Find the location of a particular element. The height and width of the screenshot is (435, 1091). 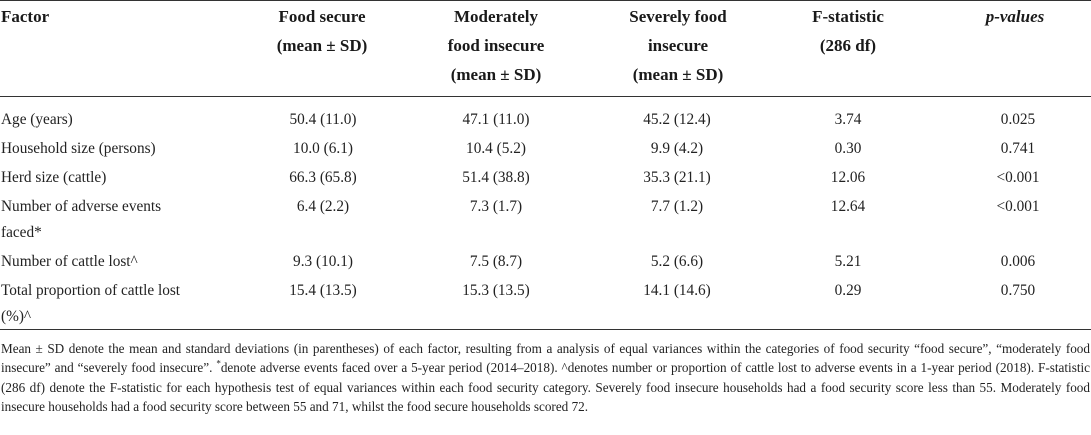

cell-proportion-pval: 0.750 is located at coordinates (1018, 290).